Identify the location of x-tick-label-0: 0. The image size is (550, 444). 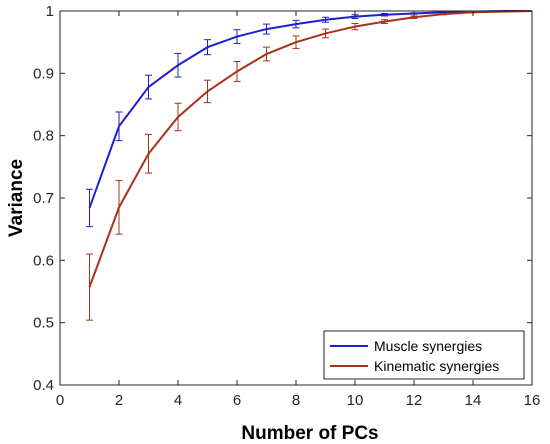
(60, 400).